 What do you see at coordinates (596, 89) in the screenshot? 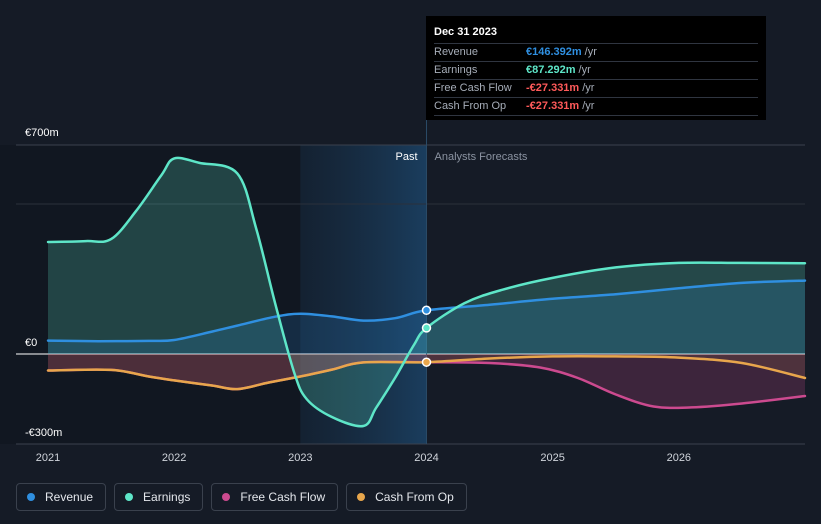
I see `tooltip-row-free-cash-flow: Free Cash Flow -€27.331m/yr` at bounding box center [596, 89].